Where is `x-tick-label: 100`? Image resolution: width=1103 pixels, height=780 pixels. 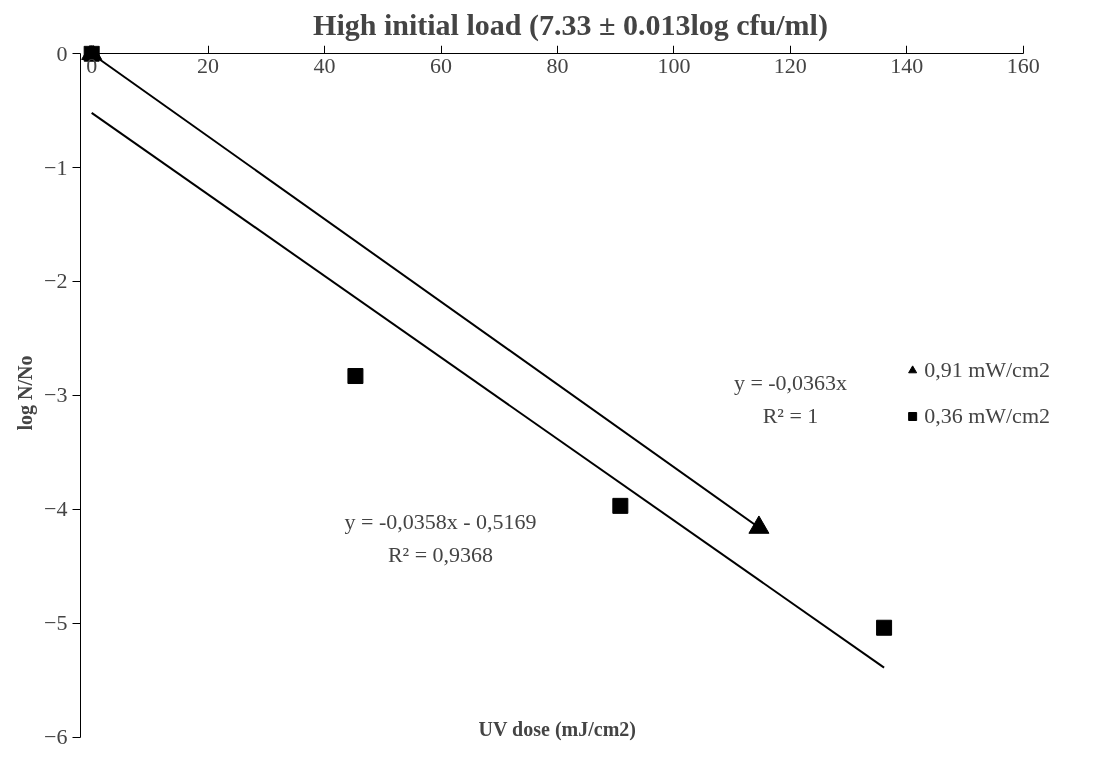 x-tick-label: 100 is located at coordinates (674, 65).